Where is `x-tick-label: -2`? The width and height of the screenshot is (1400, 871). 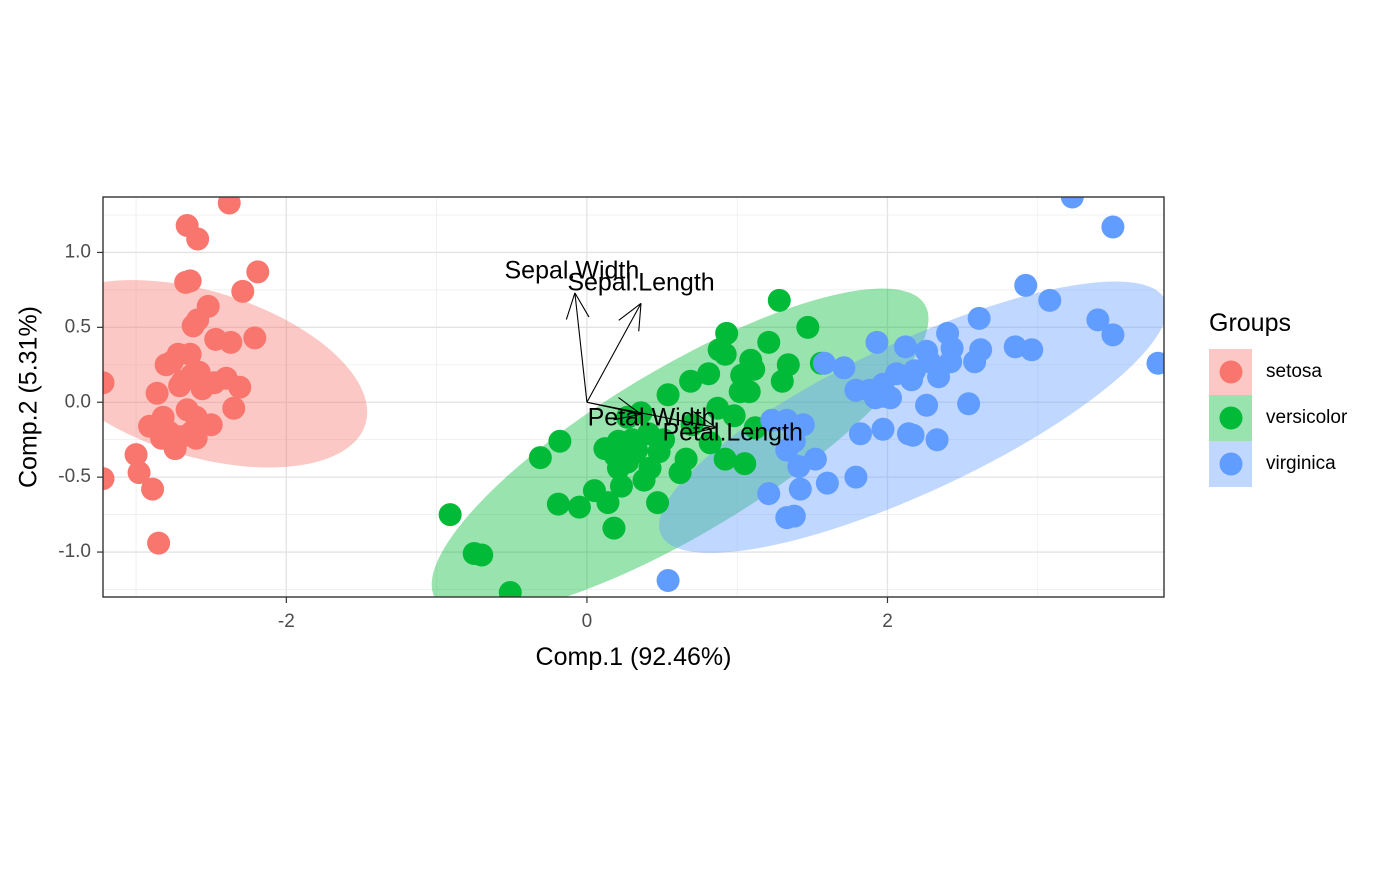 x-tick-label: -2 is located at coordinates (286, 621).